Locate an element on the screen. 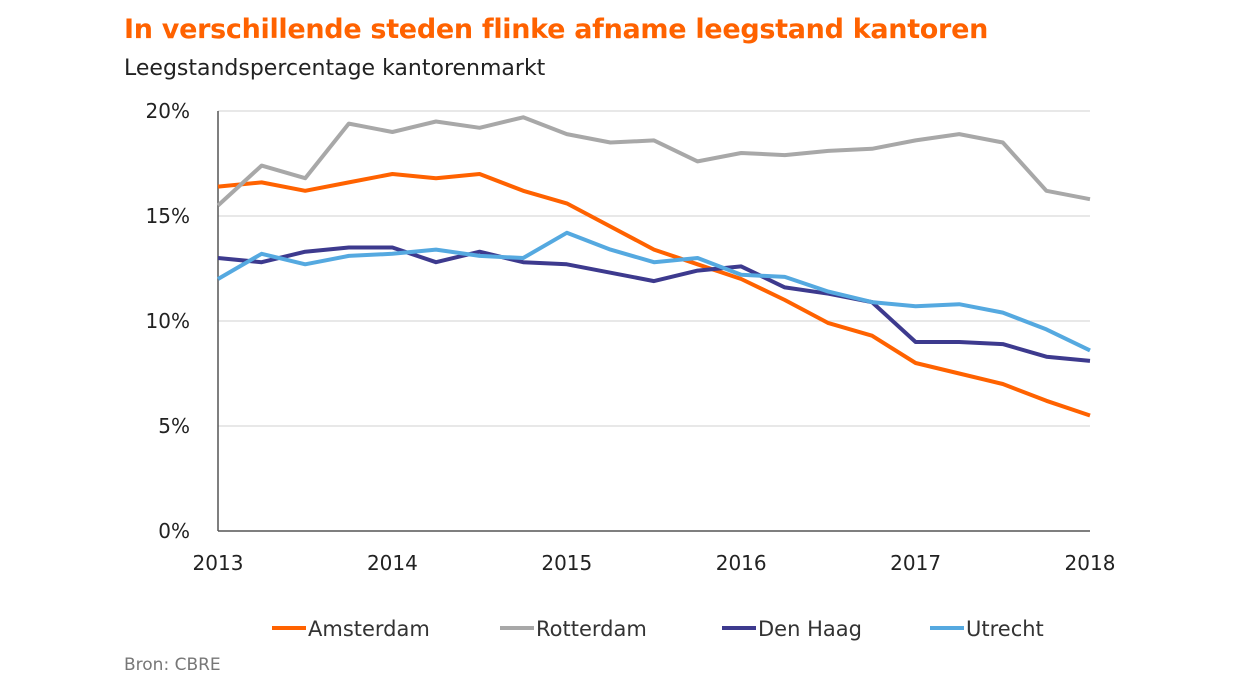  chart-subtitle: Leegstandspercentage kantorenmarkt is located at coordinates (335, 68).